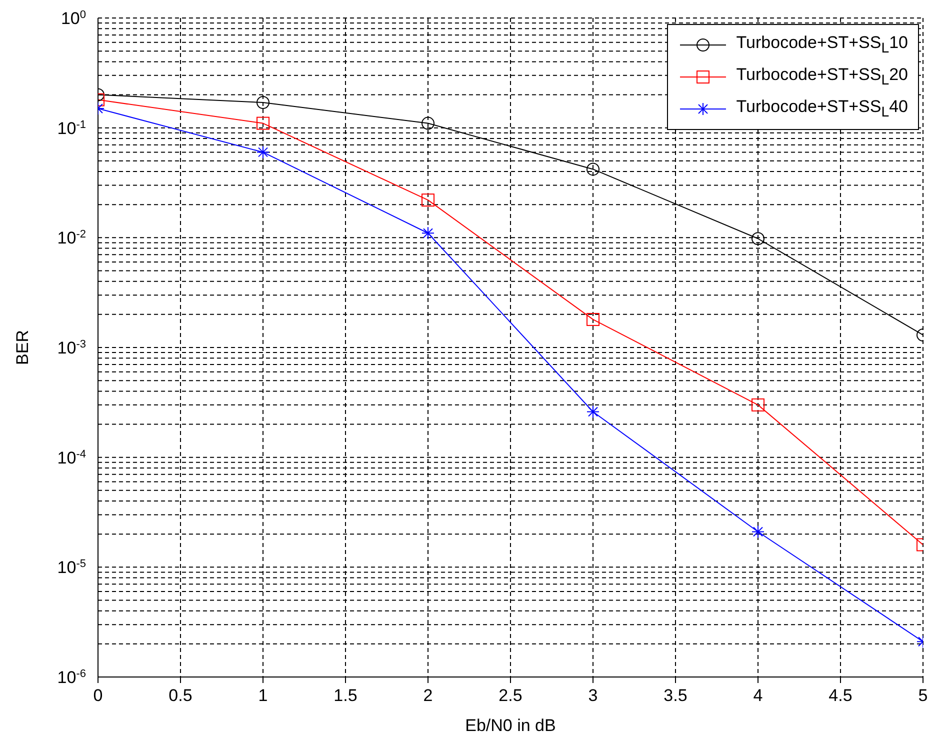 The image size is (943, 755). Describe the element at coordinates (73, 18) in the screenshot. I see `y-tick-label: 10$^{0}$` at that location.